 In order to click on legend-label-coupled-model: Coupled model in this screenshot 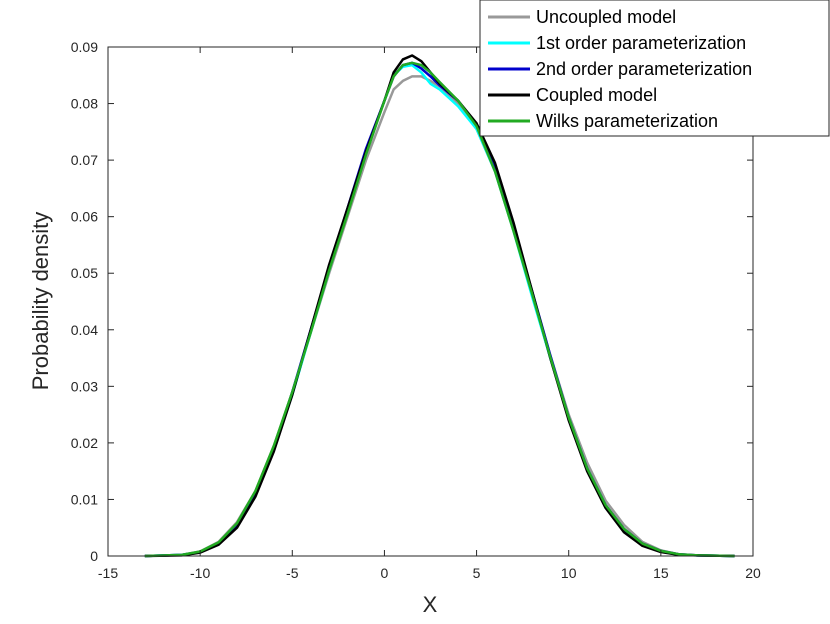, I will do `click(596, 95)`.